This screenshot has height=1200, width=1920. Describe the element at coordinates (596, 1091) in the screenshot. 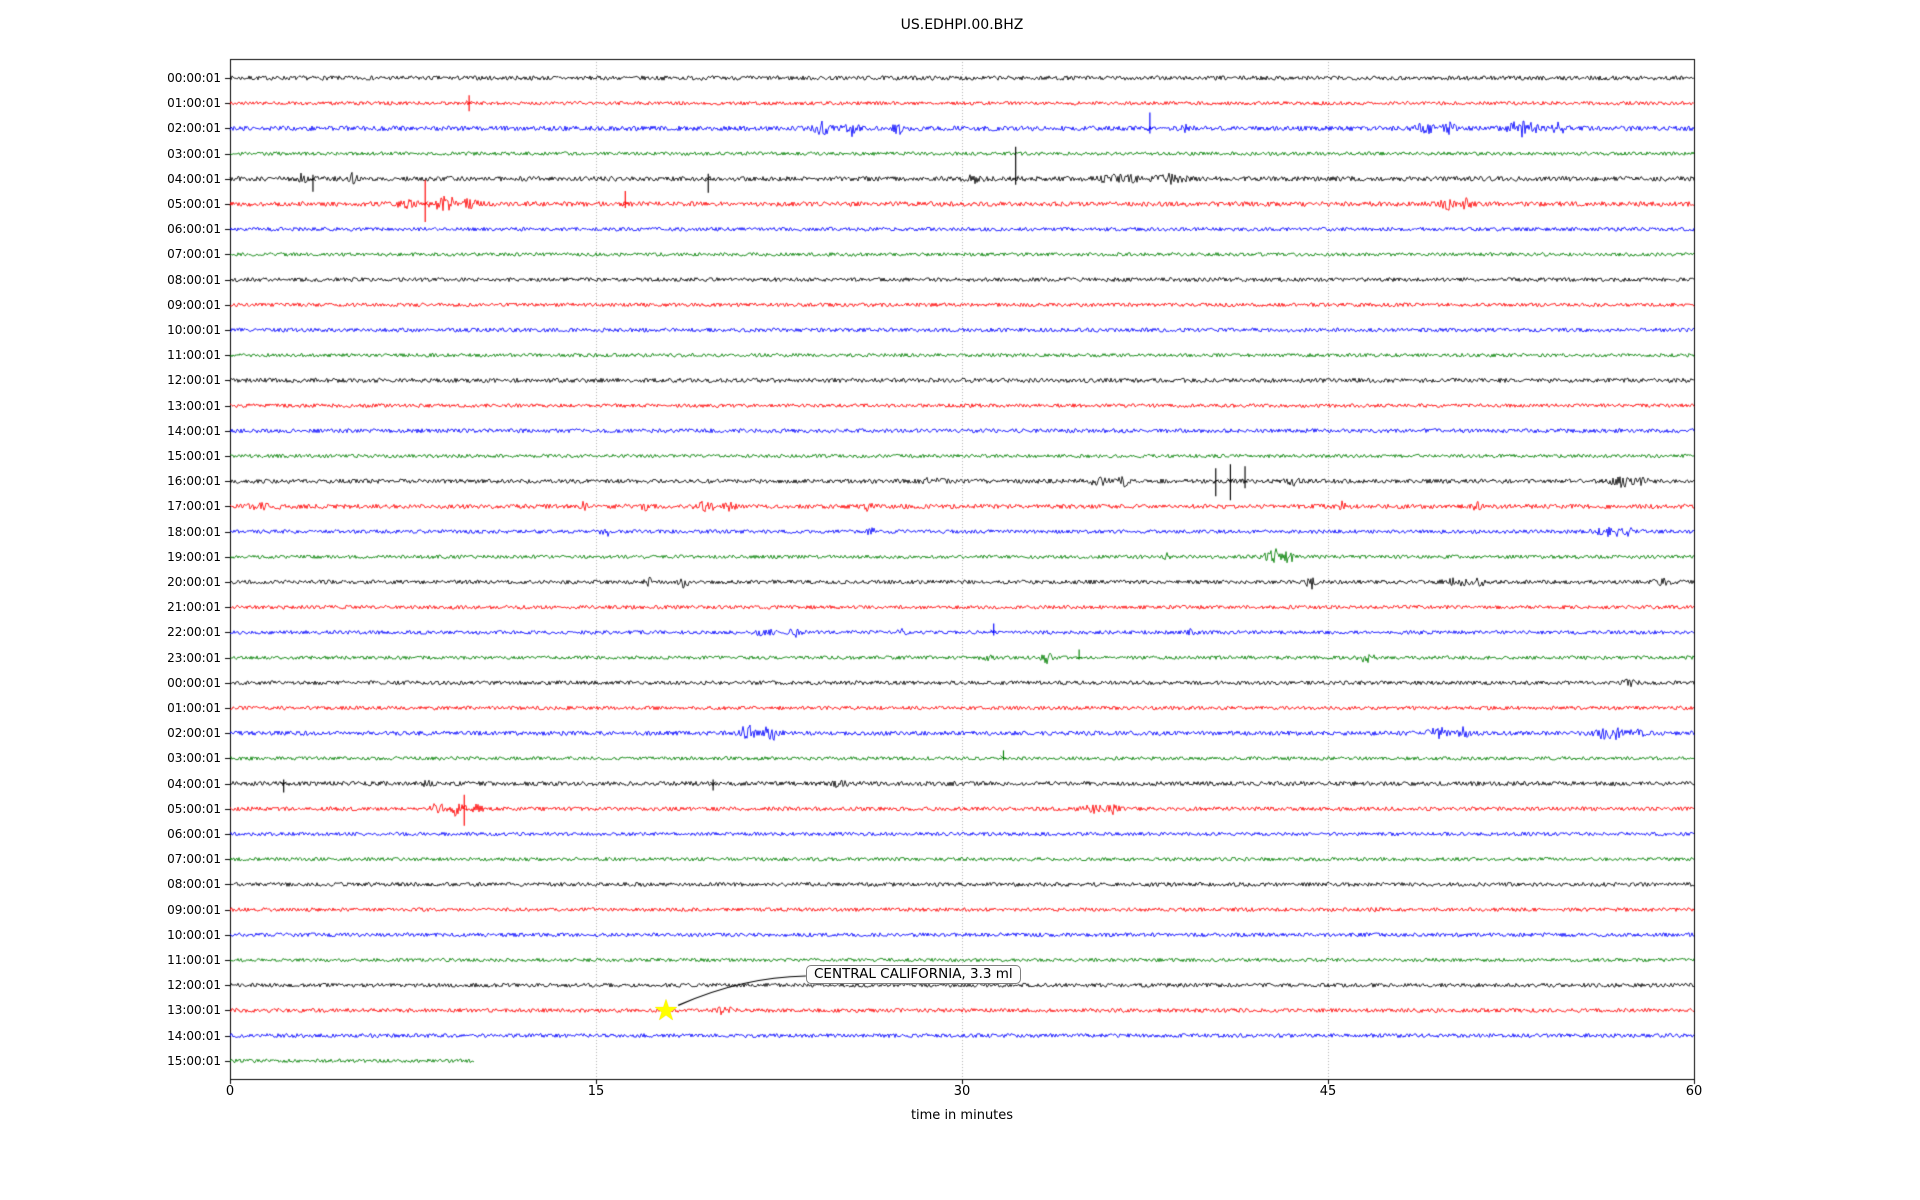

I see `x-axis-tick-label: 15` at that location.